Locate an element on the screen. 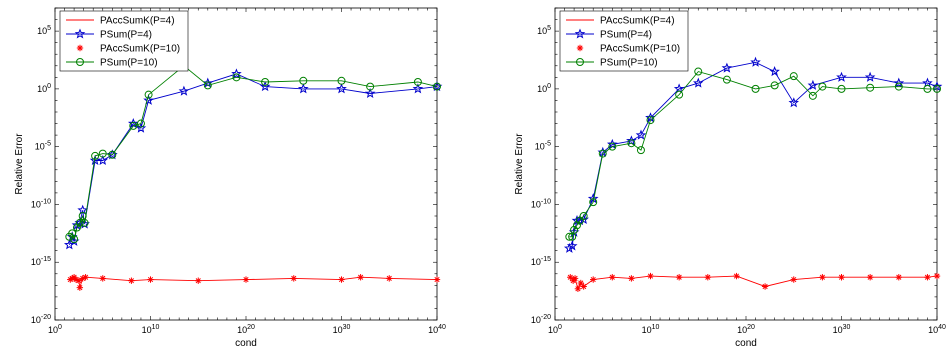 This screenshot has width=947, height=350. x-axis-label: cond is located at coordinates (246, 343).